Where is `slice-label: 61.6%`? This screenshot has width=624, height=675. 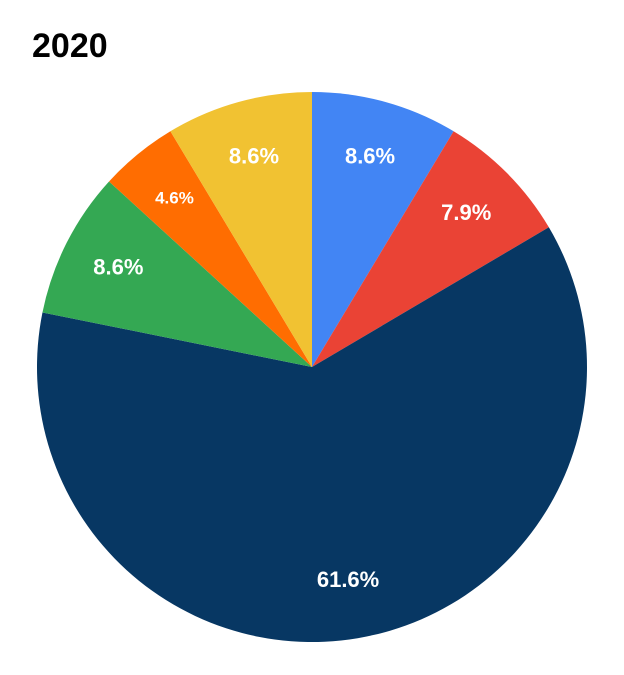 slice-label: 61.6% is located at coordinates (348, 579).